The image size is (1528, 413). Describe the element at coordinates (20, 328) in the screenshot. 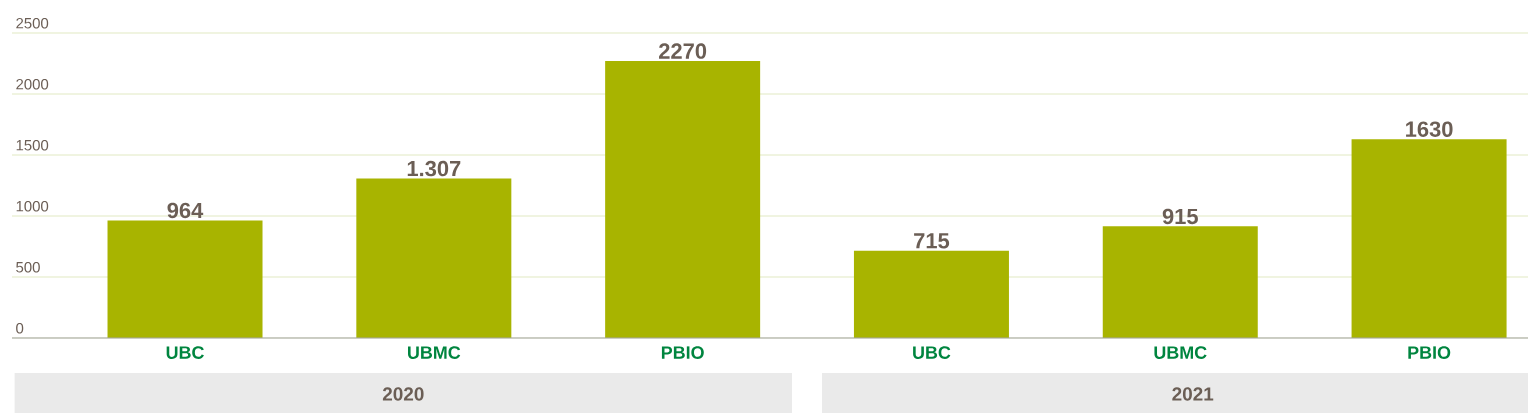

I see `y-tick-label: 0` at that location.